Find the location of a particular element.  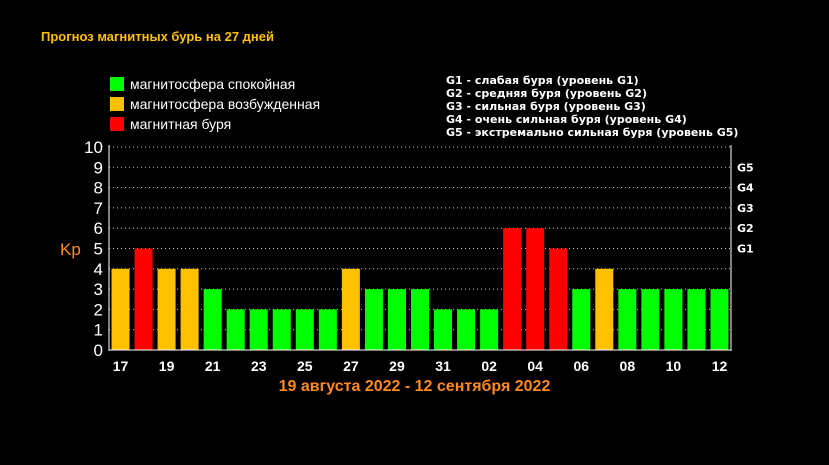

y-tick-label: 3 is located at coordinates (98, 289).